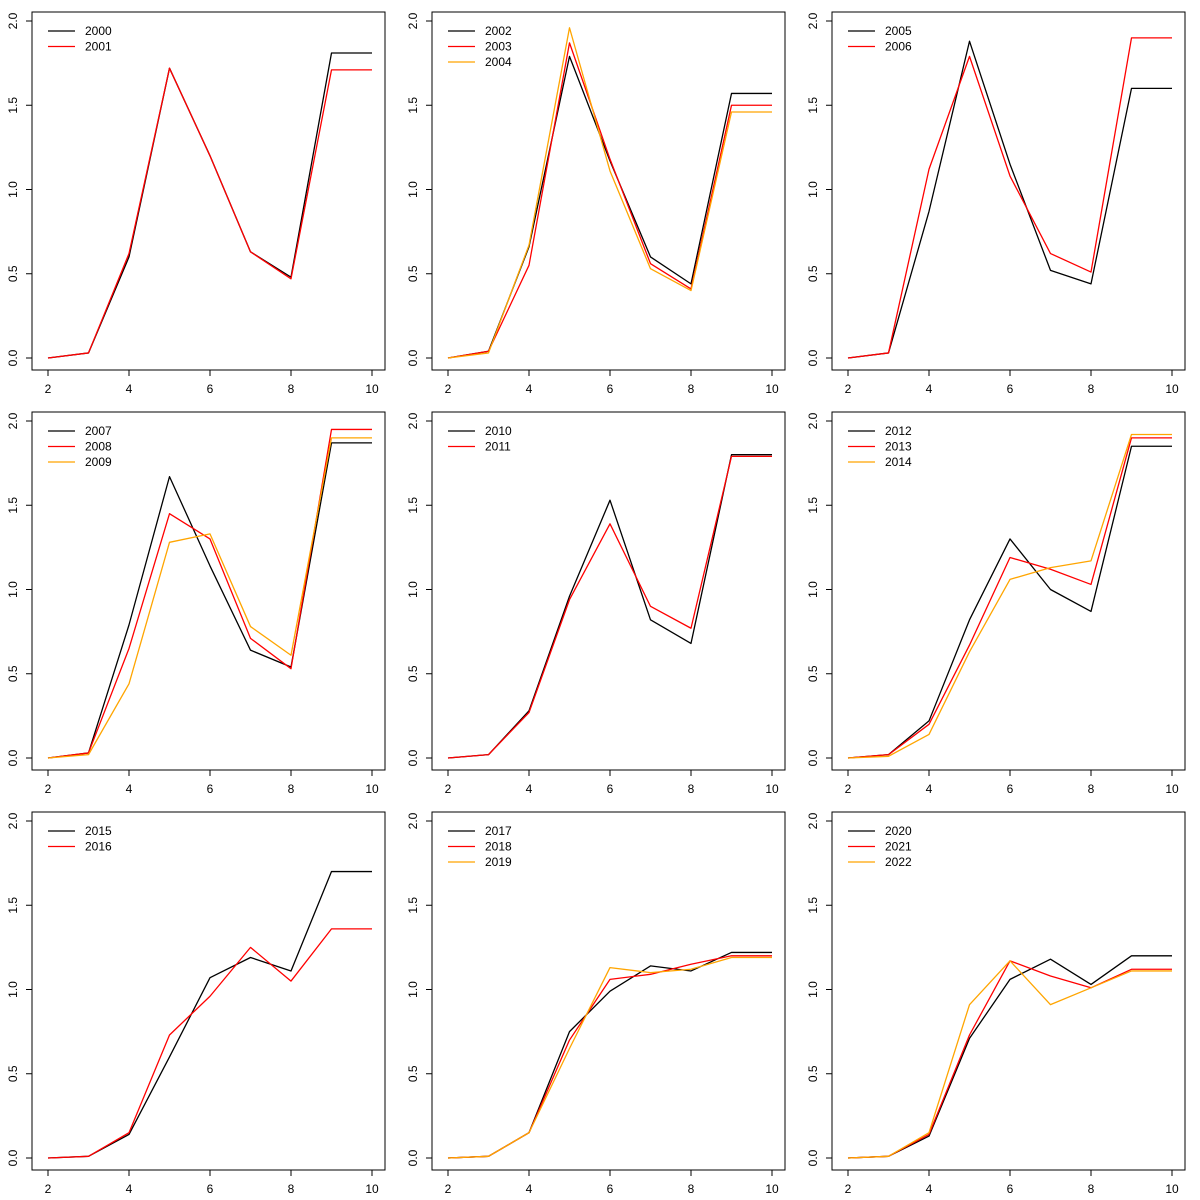 This screenshot has height=1200, width=1200. Describe the element at coordinates (98, 447) in the screenshot. I see `legend-label: 2008` at that location.